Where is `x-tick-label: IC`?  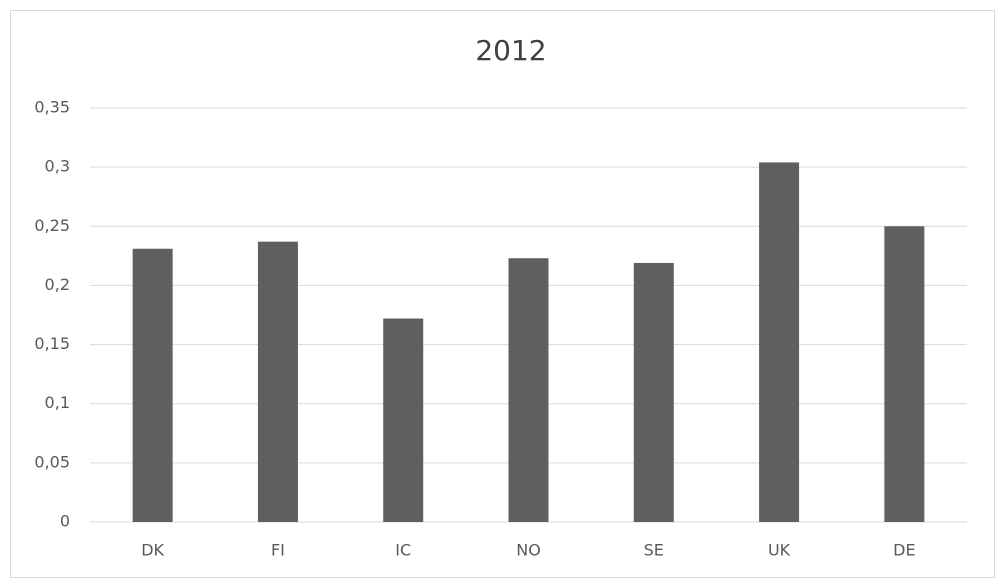
x-tick-label: IC is located at coordinates (403, 550).